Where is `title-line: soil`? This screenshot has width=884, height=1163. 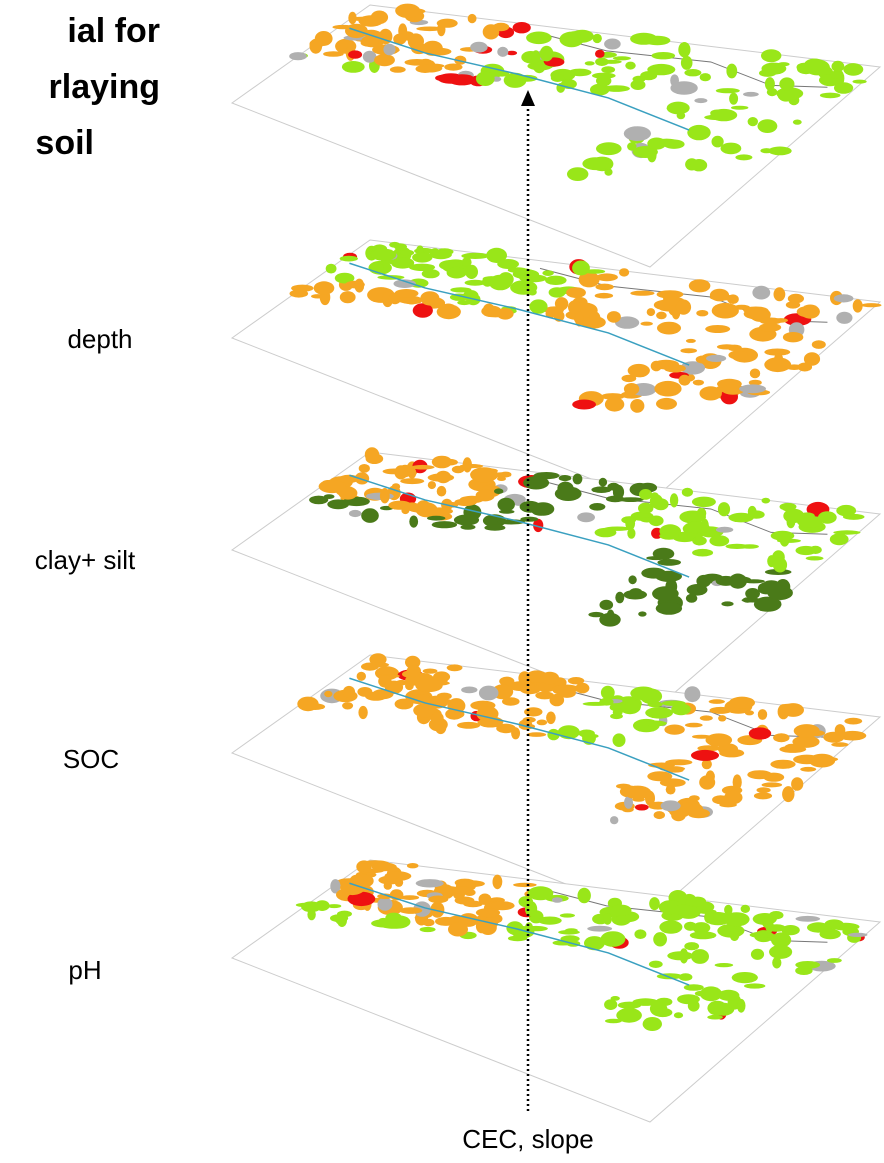
title-line: soil is located at coordinates (64, 143).